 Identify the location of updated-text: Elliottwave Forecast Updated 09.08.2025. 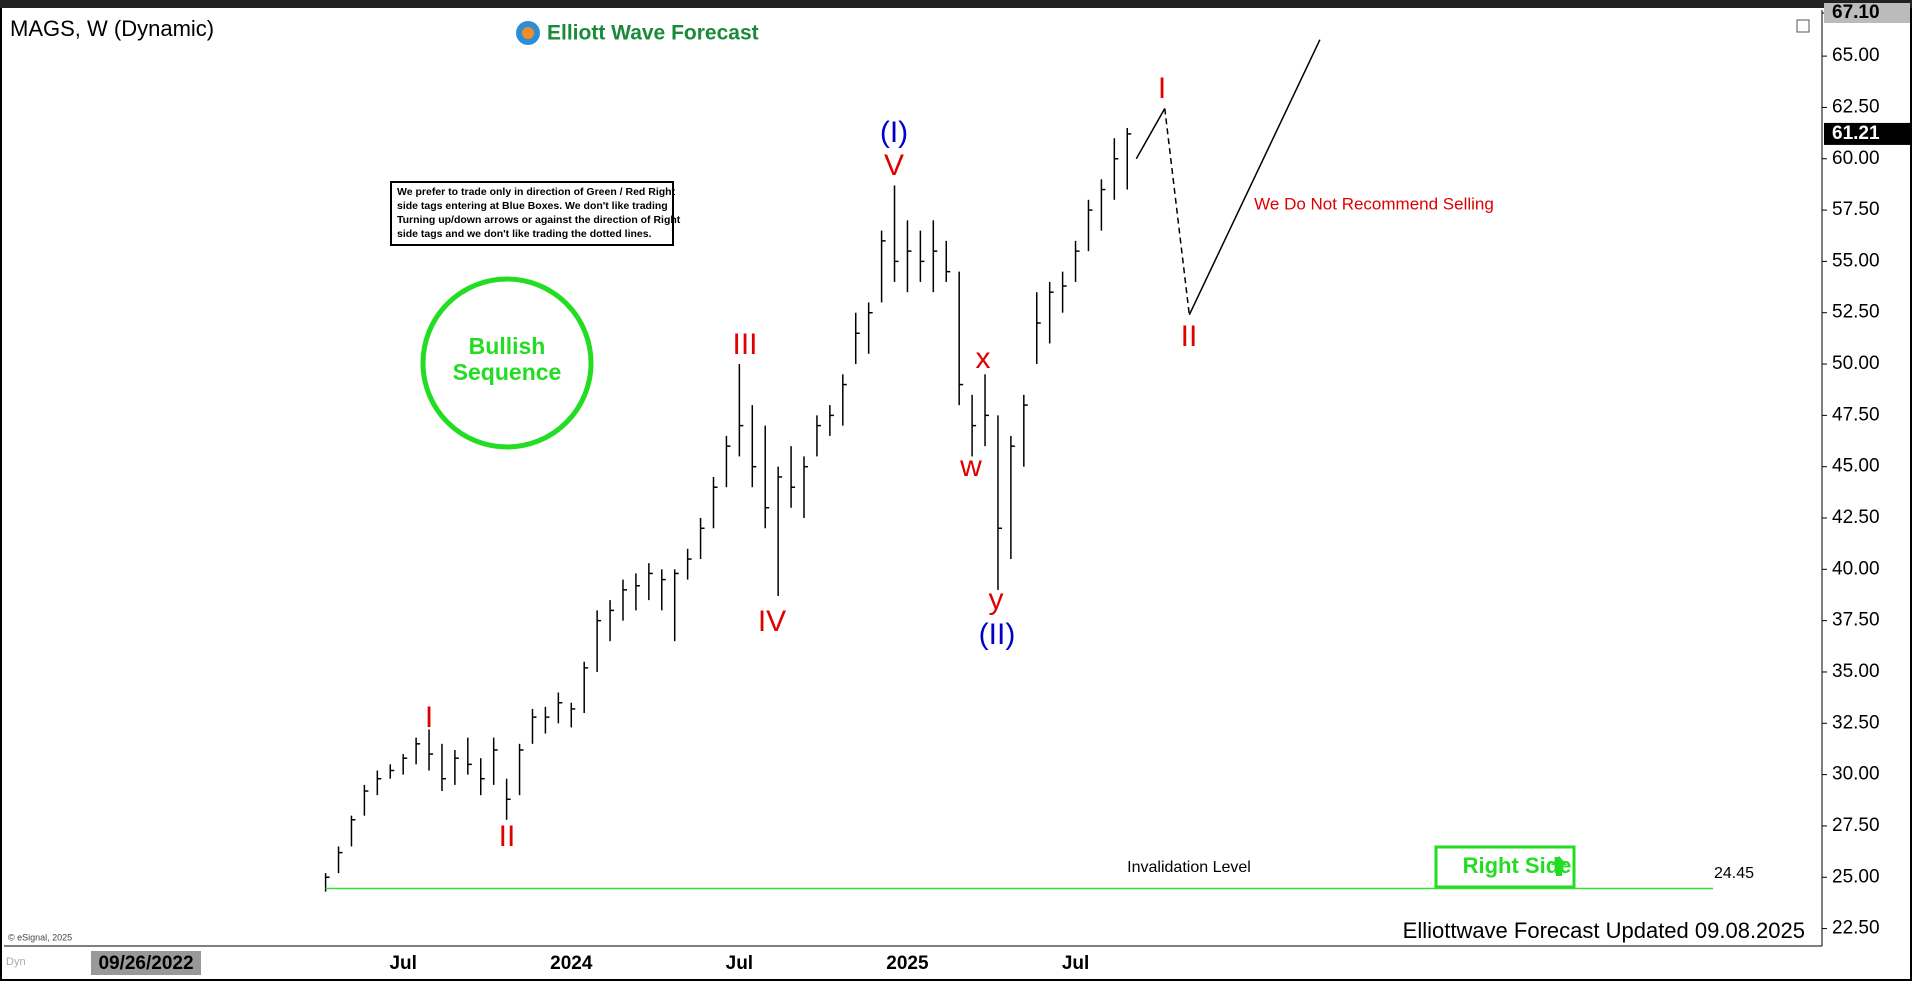
(1604, 930).